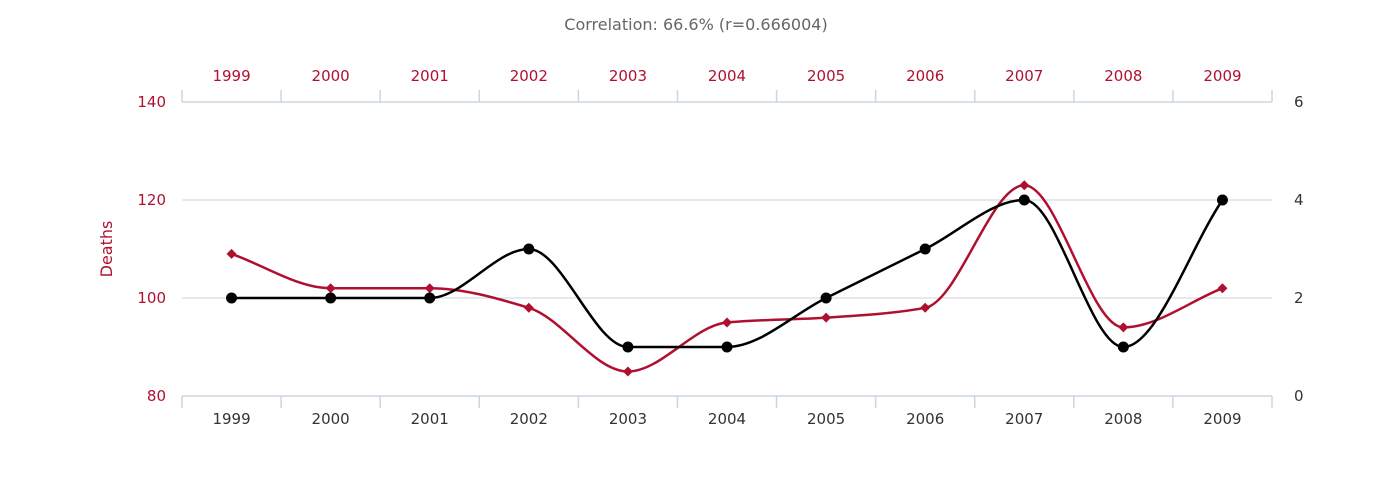  I want to click on x-tick-bottom: 2008, so click(1123, 419).